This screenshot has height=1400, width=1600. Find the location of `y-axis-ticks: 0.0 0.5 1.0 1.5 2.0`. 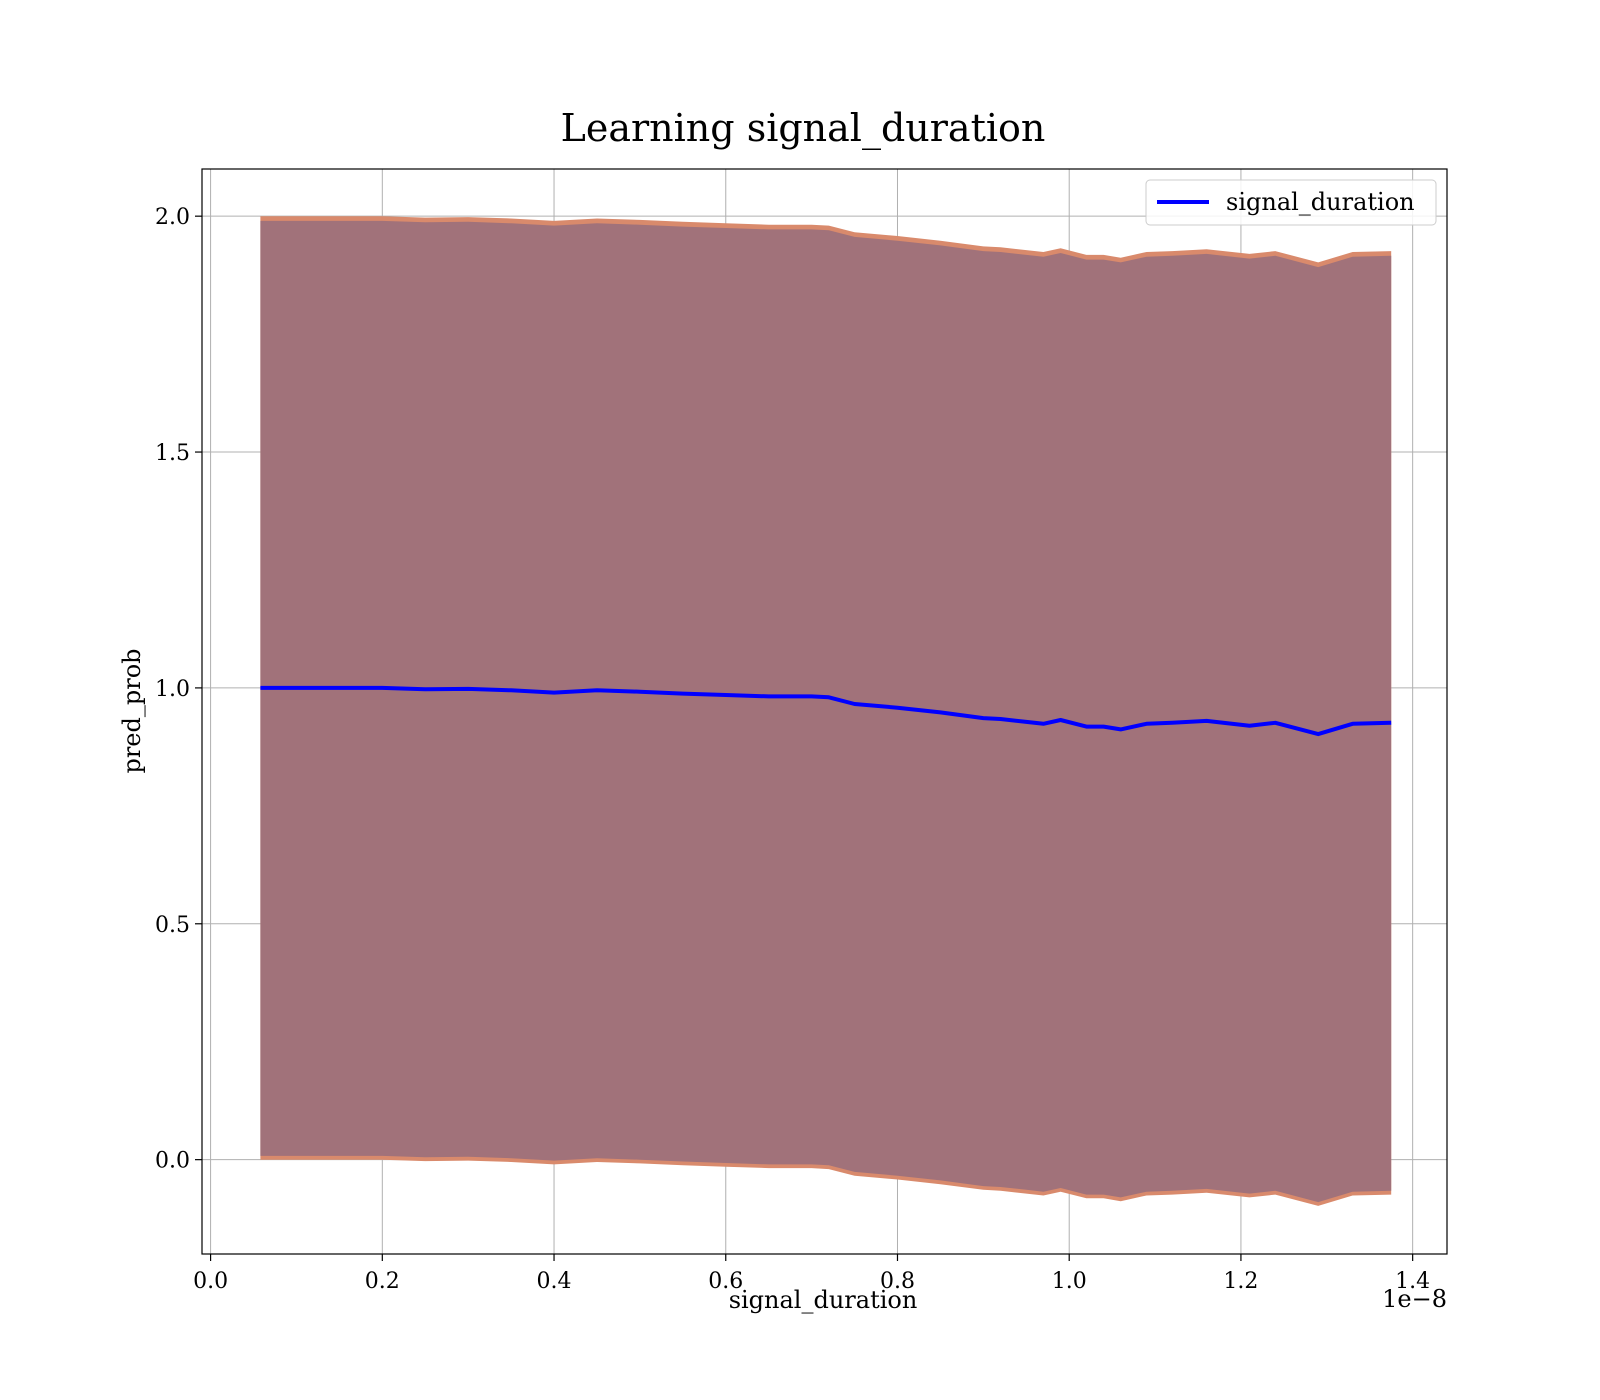

y-axis-ticks: 0.0 0.5 1.0 1.5 2.0 is located at coordinates (178, 689).